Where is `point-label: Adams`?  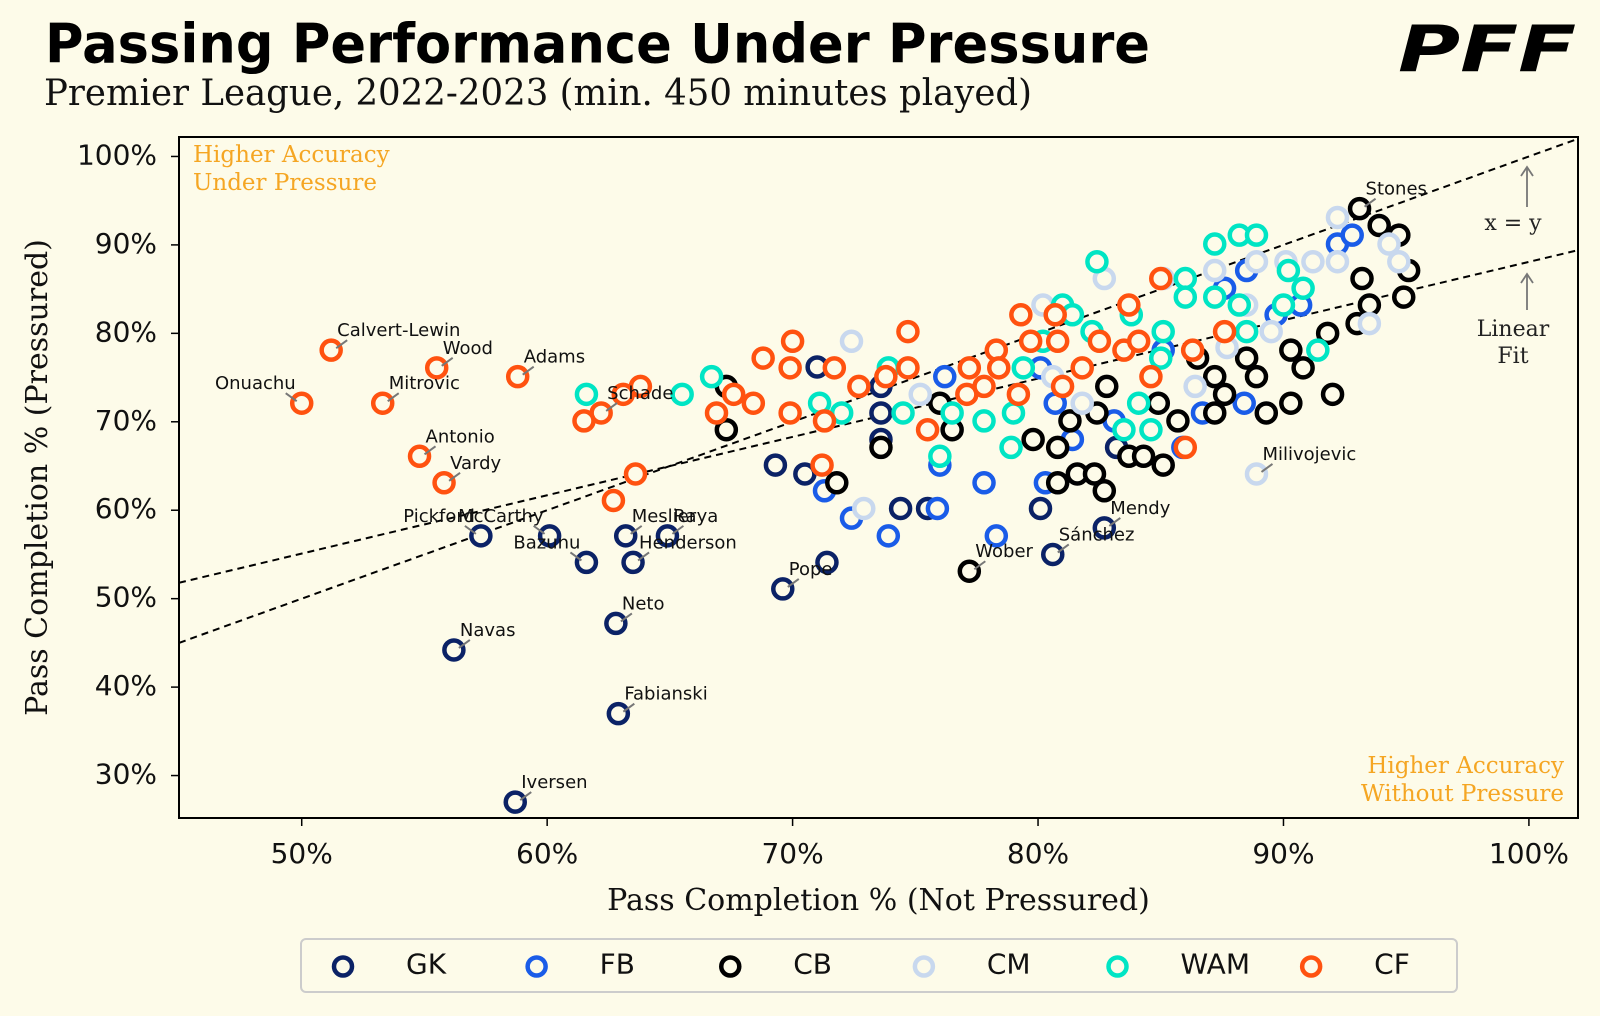 point-label: Adams is located at coordinates (554, 357).